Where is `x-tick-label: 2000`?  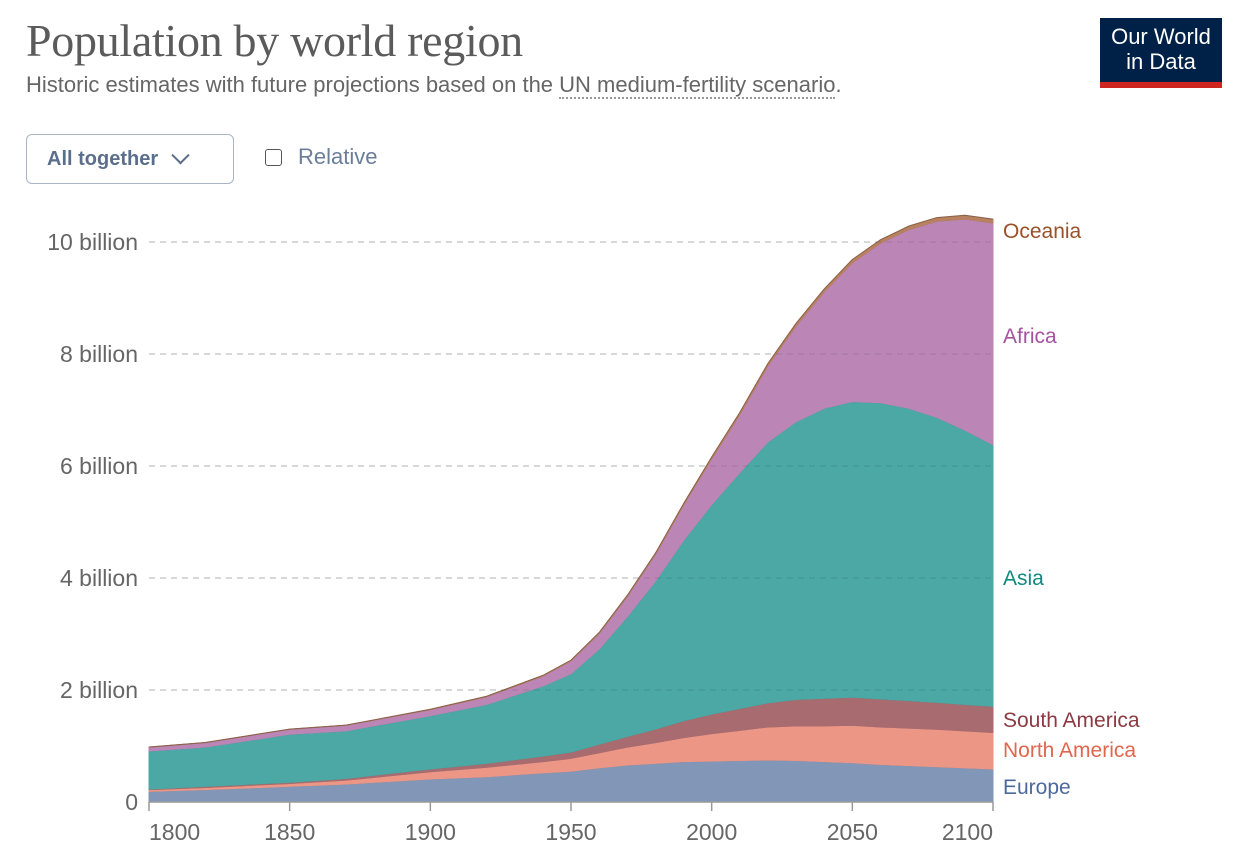 x-tick-label: 2000 is located at coordinates (711, 832).